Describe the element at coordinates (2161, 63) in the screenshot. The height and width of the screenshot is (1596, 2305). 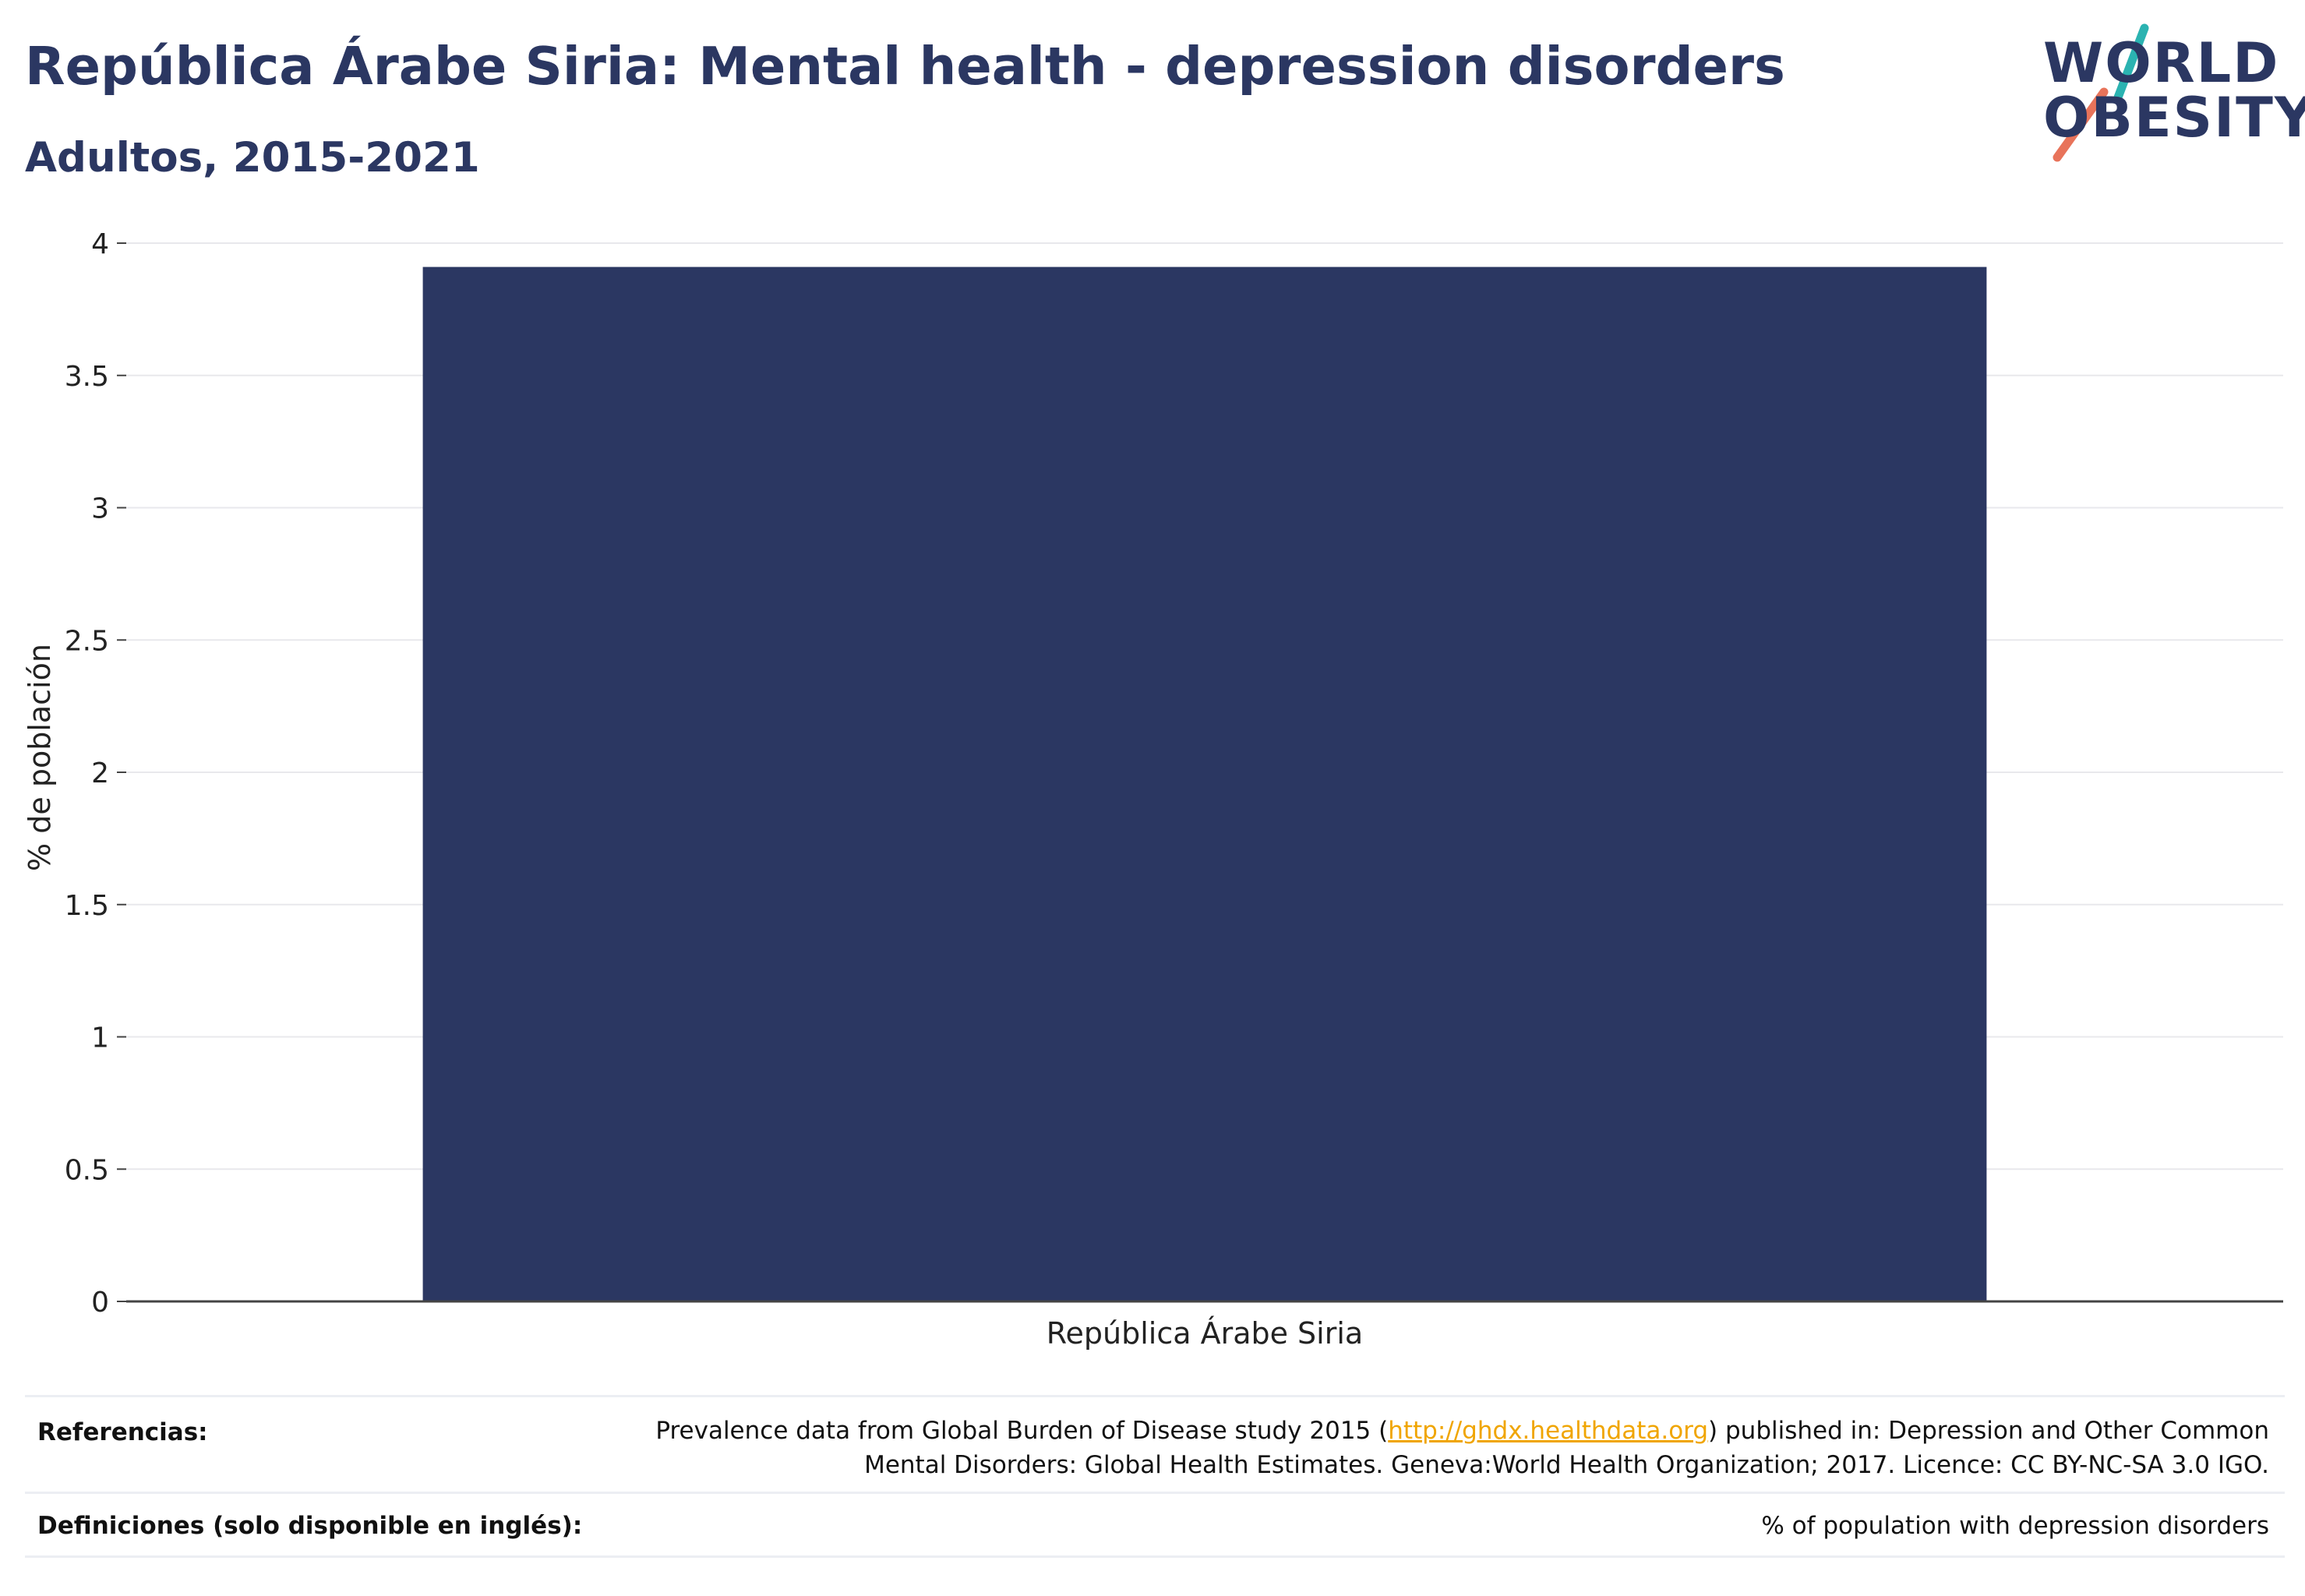
I see `logo-text-world: WORLD` at that location.